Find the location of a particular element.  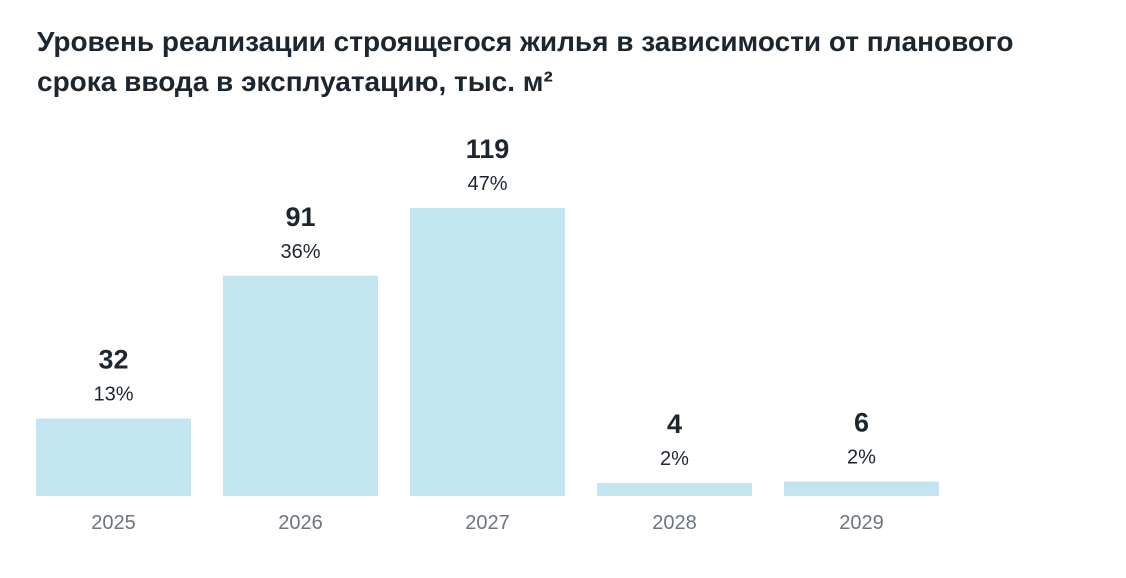

bar-2029 is located at coordinates (861, 488).